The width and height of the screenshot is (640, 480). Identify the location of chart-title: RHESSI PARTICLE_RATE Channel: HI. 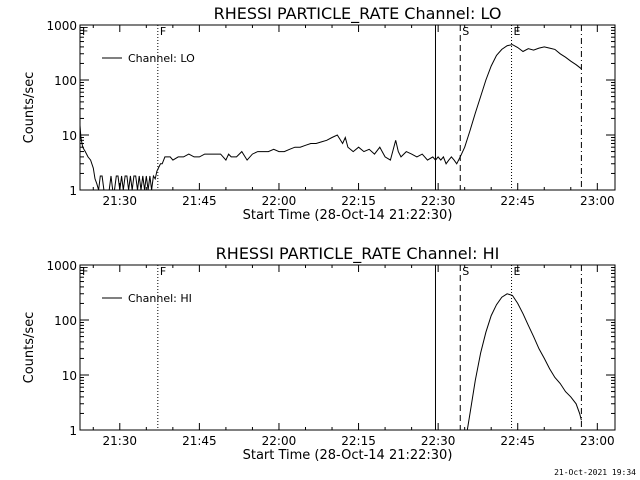
(358, 254).